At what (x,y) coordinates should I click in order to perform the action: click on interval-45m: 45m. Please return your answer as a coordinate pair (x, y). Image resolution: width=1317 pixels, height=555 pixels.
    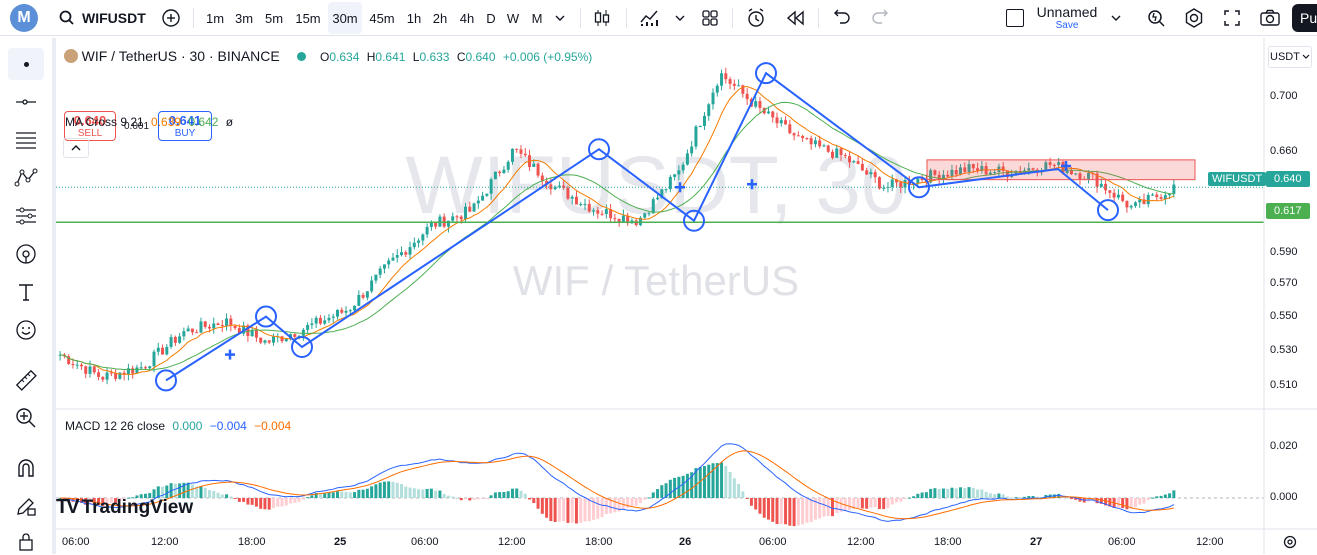
    Looking at the image, I should click on (382, 18).